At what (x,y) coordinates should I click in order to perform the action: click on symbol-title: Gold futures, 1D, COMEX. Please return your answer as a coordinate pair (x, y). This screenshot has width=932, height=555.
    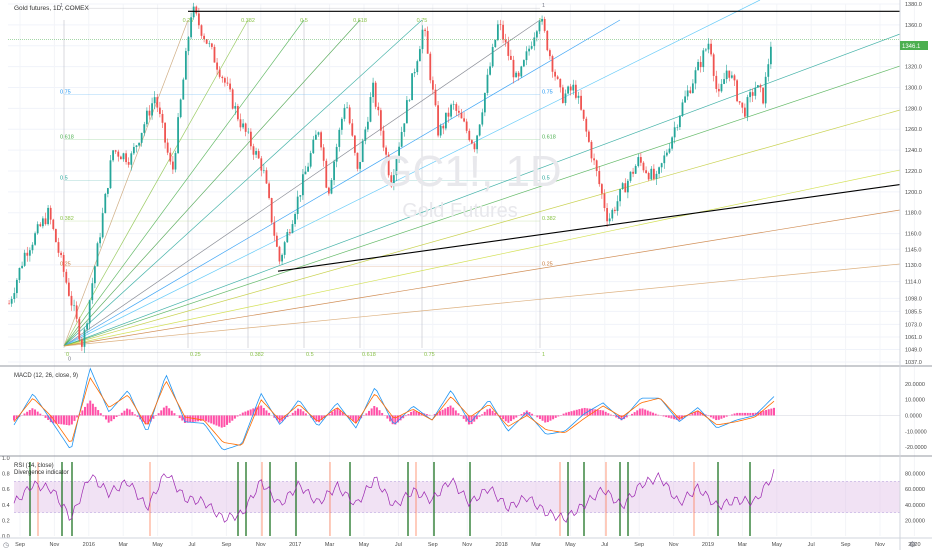
    Looking at the image, I should click on (51, 8).